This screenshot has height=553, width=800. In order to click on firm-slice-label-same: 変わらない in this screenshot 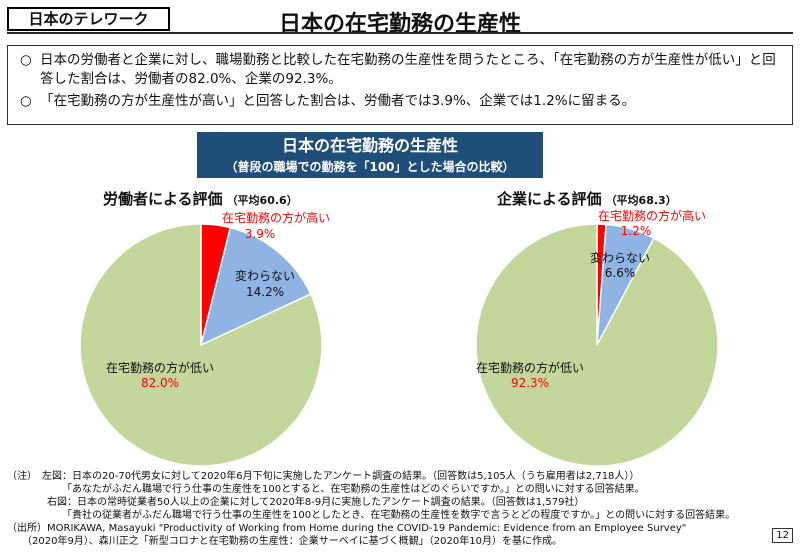, I will do `click(620, 257)`.